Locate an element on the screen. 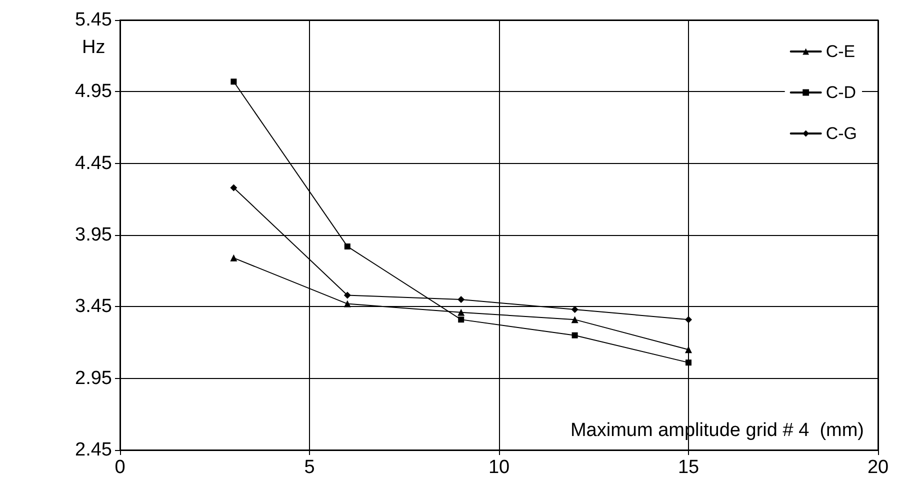 The width and height of the screenshot is (902, 495). y-tick-label: 2.45 is located at coordinates (93, 450).